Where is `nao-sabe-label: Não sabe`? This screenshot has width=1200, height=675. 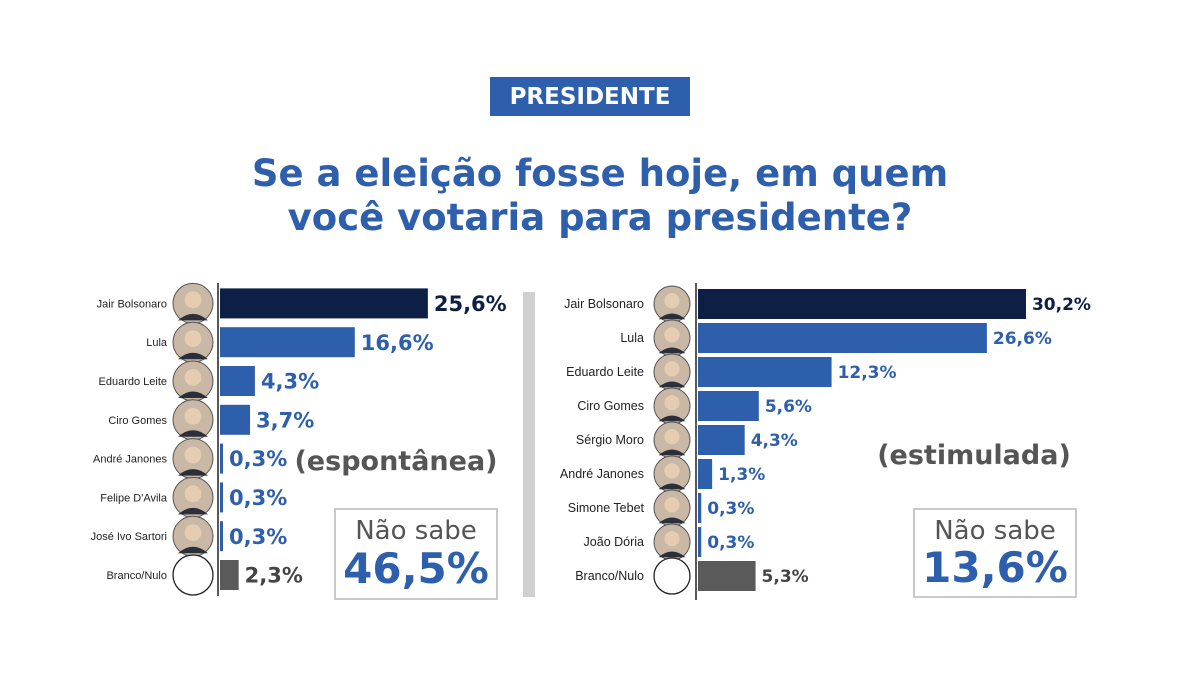
nao-sabe-label: Não sabe is located at coordinates (416, 531).